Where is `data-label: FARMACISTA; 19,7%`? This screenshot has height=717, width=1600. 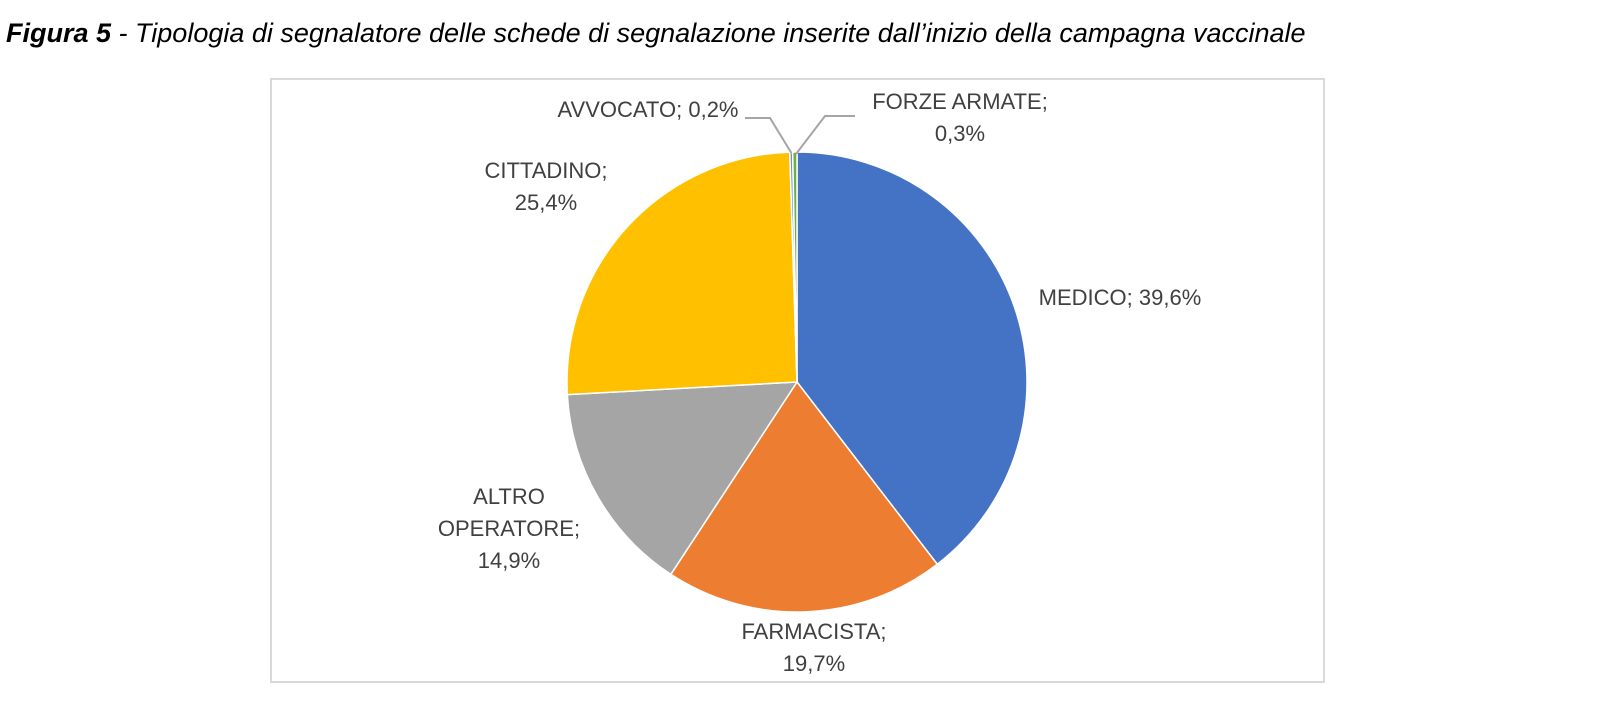
data-label: FARMACISTA; 19,7% is located at coordinates (814, 648).